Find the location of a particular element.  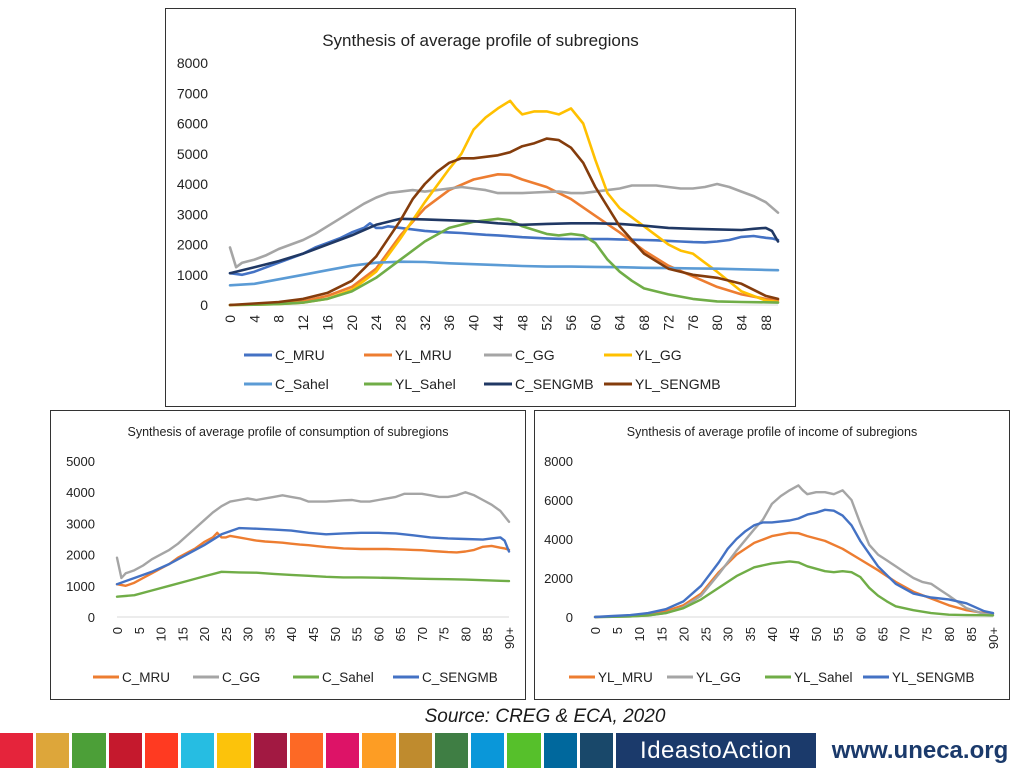

ideas-to-action-logo: IdeastoAction is located at coordinates (716, 750).